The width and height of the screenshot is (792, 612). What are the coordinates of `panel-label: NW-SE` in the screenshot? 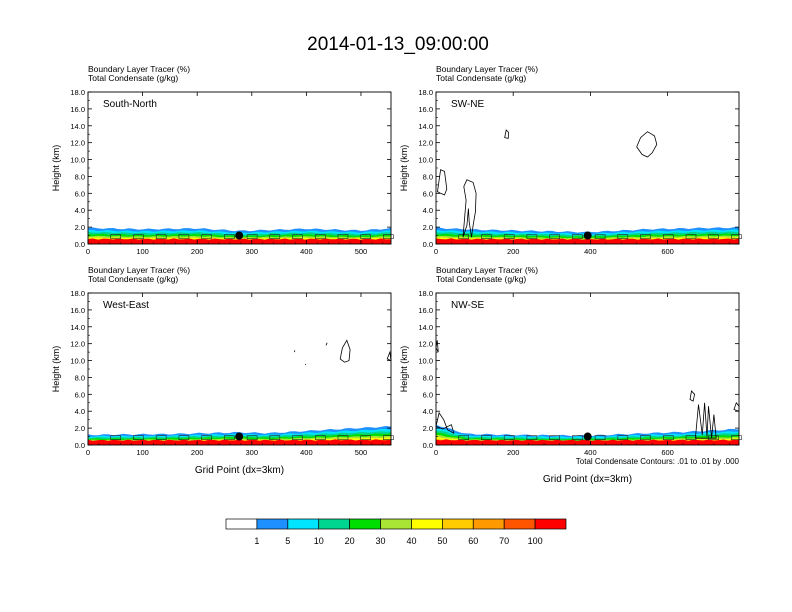 It's located at (467, 305).